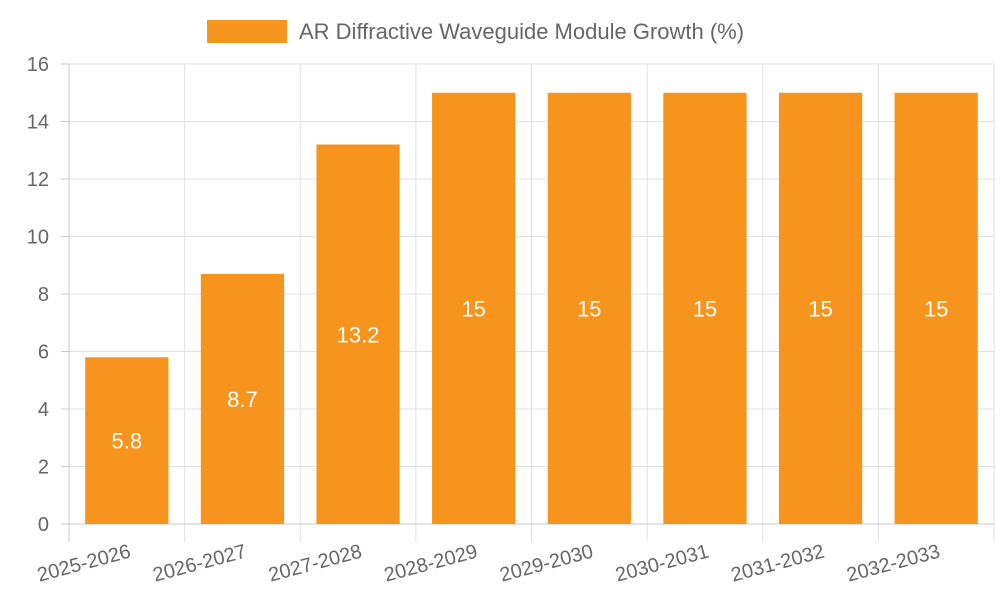 The image size is (1000, 605). I want to click on bar-data-label: 5.8, so click(127, 441).